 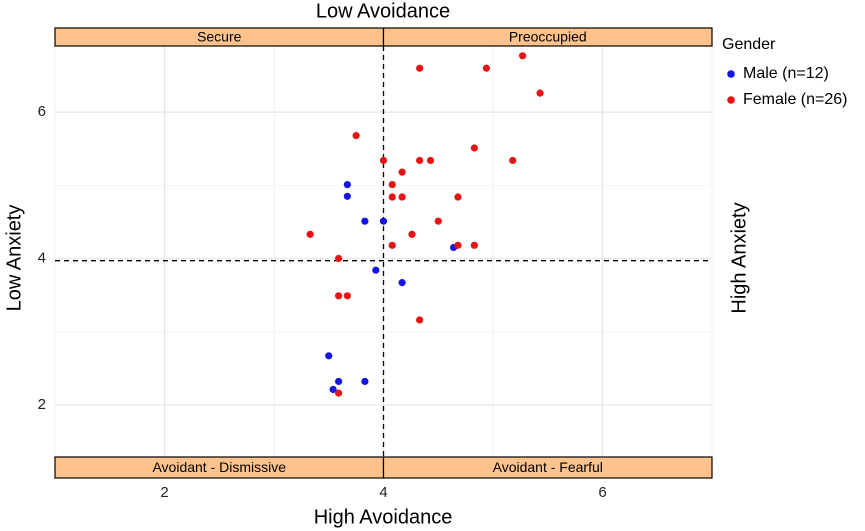 I want to click on y-tick-label: 2, so click(x=42, y=404).